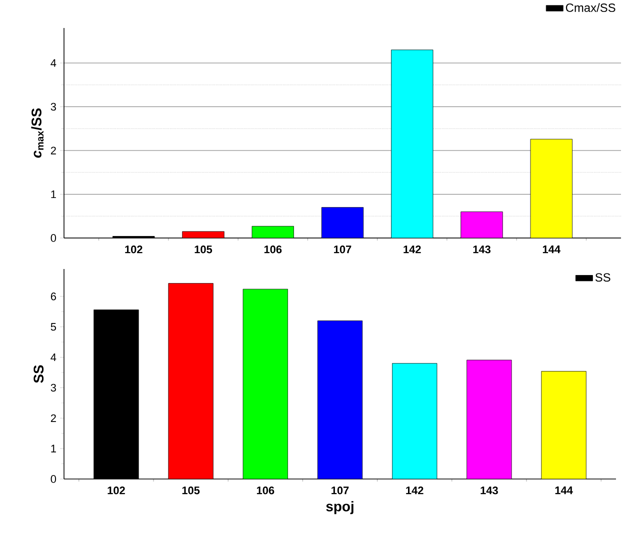  Describe the element at coordinates (591, 7) in the screenshot. I see `legend-label: Cmax/SS` at that location.